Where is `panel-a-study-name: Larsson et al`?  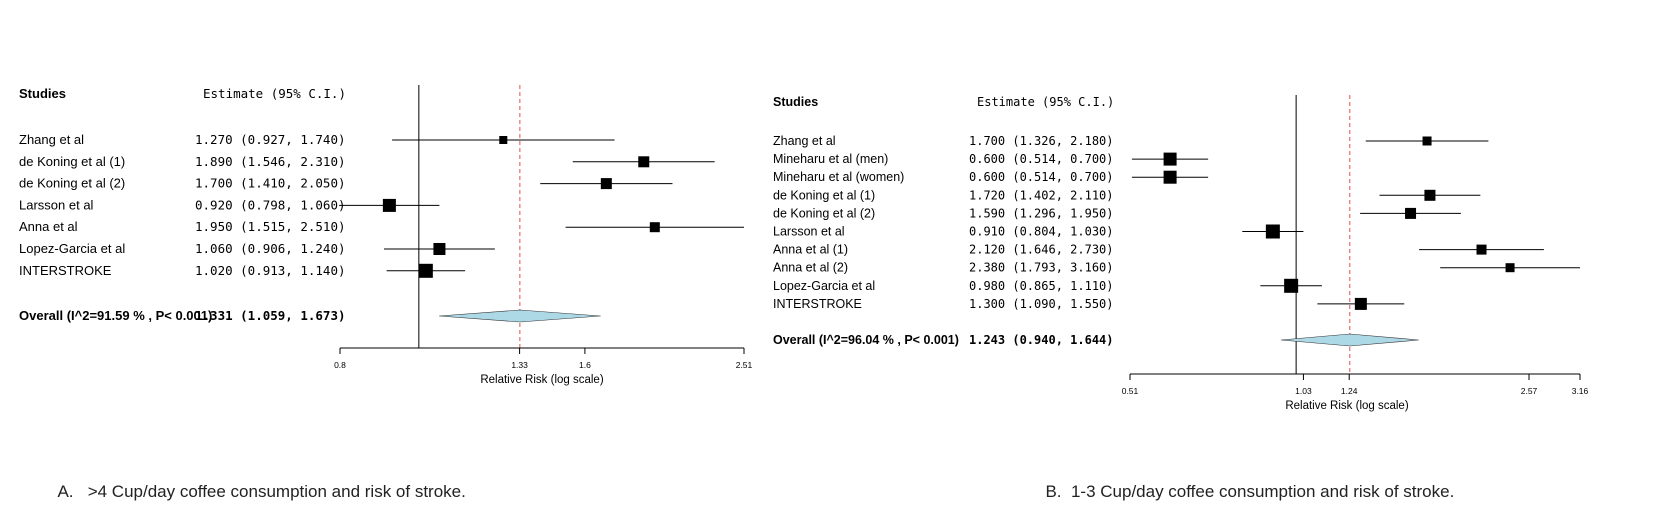
panel-a-study-name: Larsson et al is located at coordinates (56, 204).